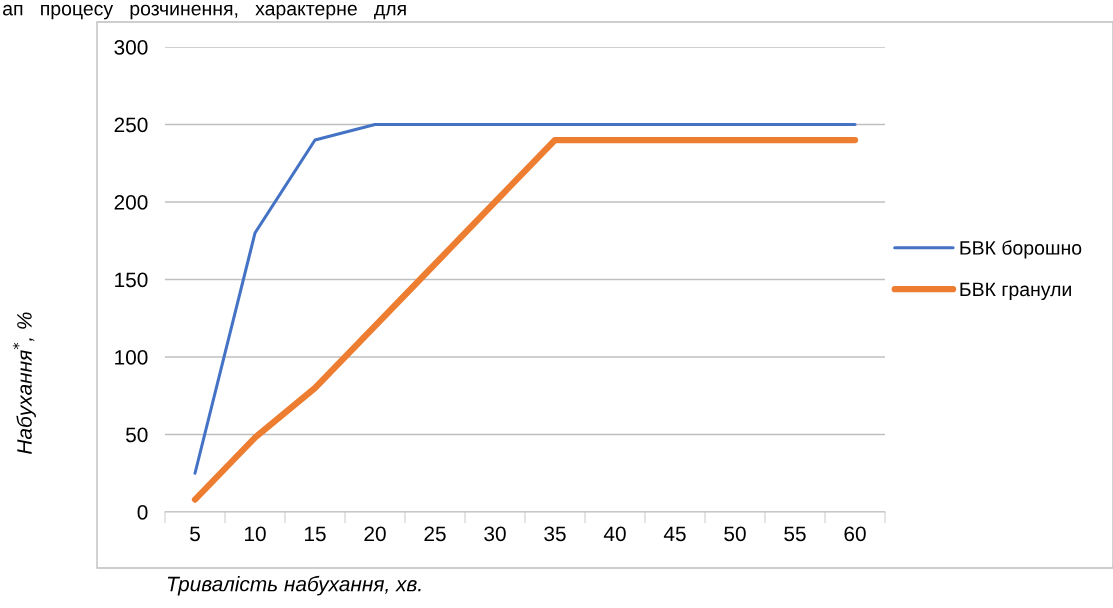 The image size is (1113, 608). I want to click on x-tick-label: 30, so click(495, 534).